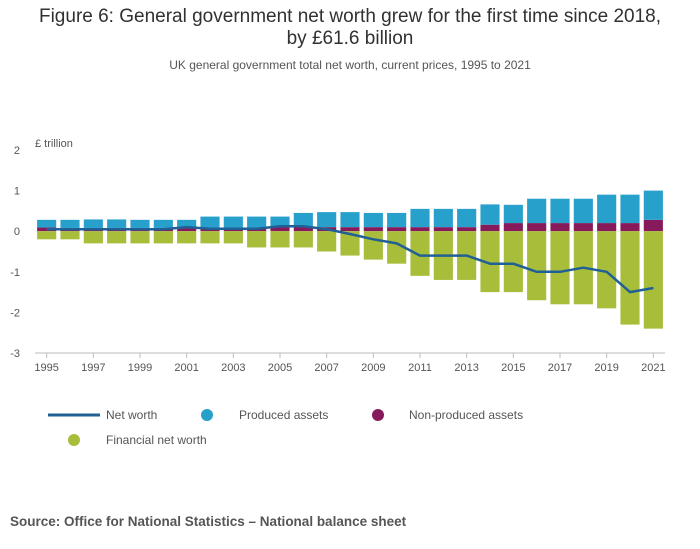 This screenshot has height=549, width=700. Describe the element at coordinates (15, 273) in the screenshot. I see `y-tick-label: -1` at that location.